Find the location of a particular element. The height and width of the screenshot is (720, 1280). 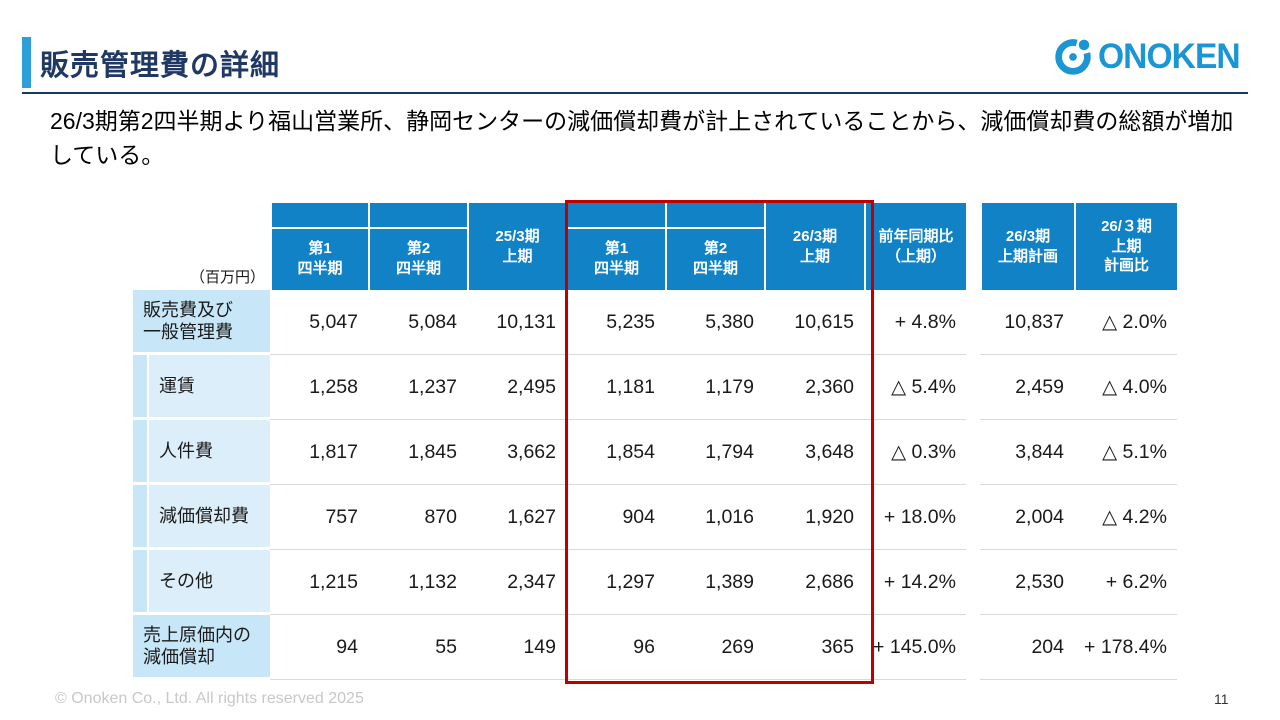

table-cell: 2,360 is located at coordinates (814, 387).